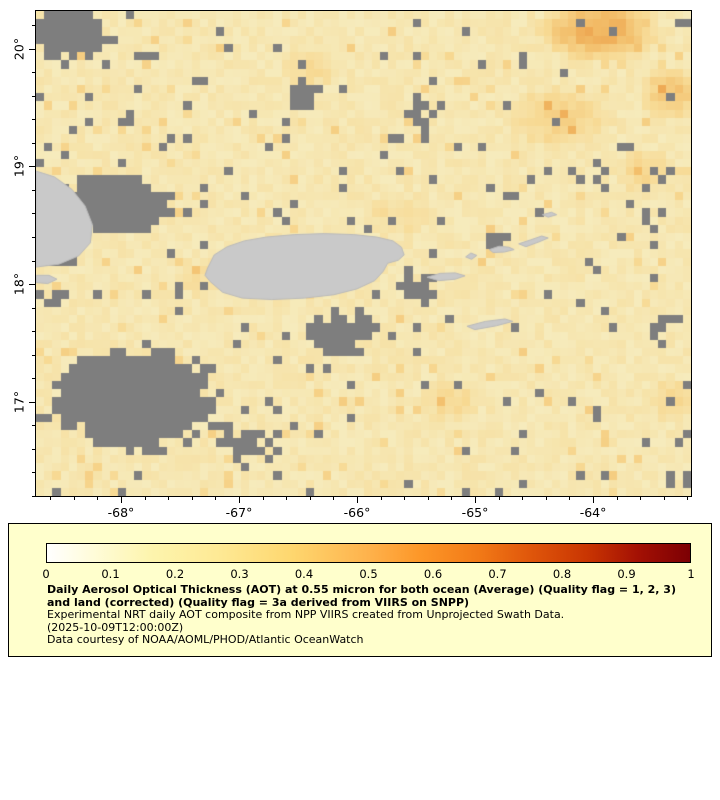  Describe the element at coordinates (304, 574) in the screenshot. I see `colorbar-tick-label: 0.4` at that location.